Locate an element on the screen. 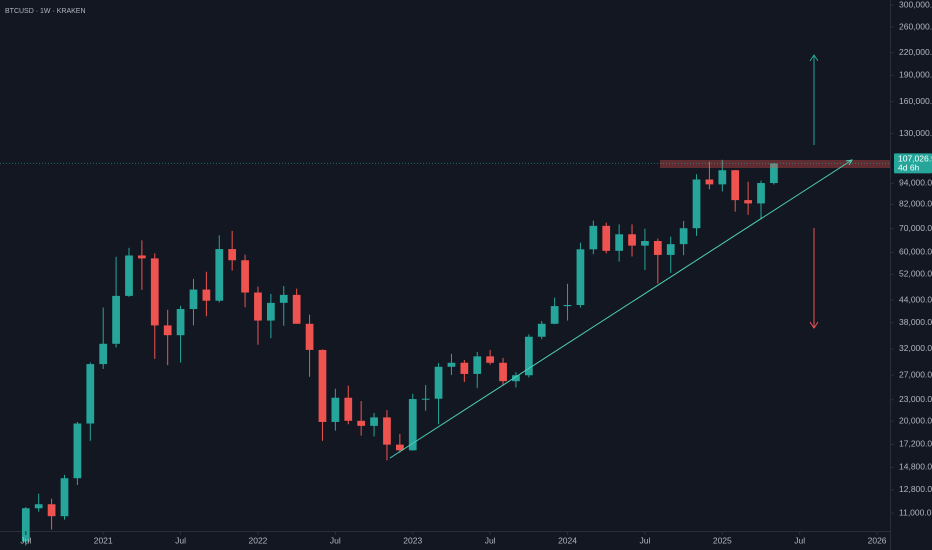 This screenshot has height=550, width=932. y-tick-label: 260,000.0 is located at coordinates (915, 26).